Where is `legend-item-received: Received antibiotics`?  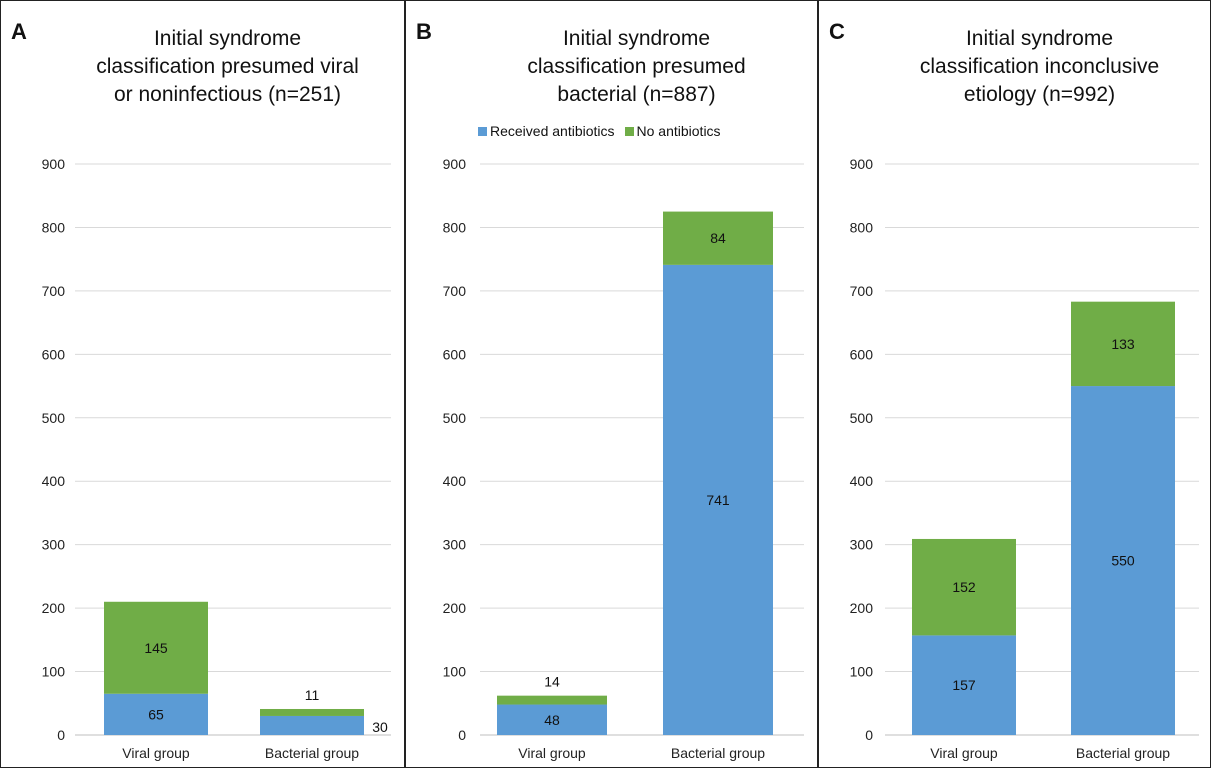 legend-item-received: Received antibiotics is located at coordinates (546, 131).